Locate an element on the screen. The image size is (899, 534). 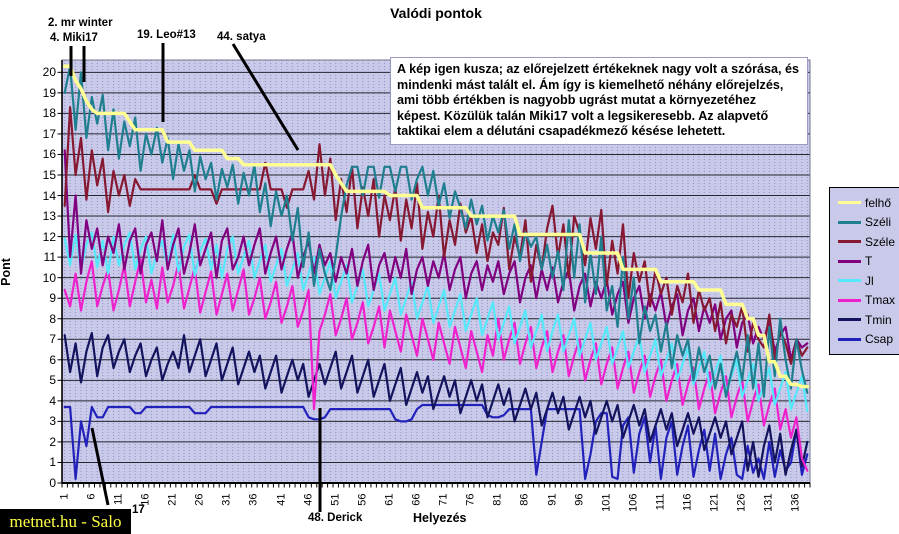
legend-label: T is located at coordinates (869, 261).